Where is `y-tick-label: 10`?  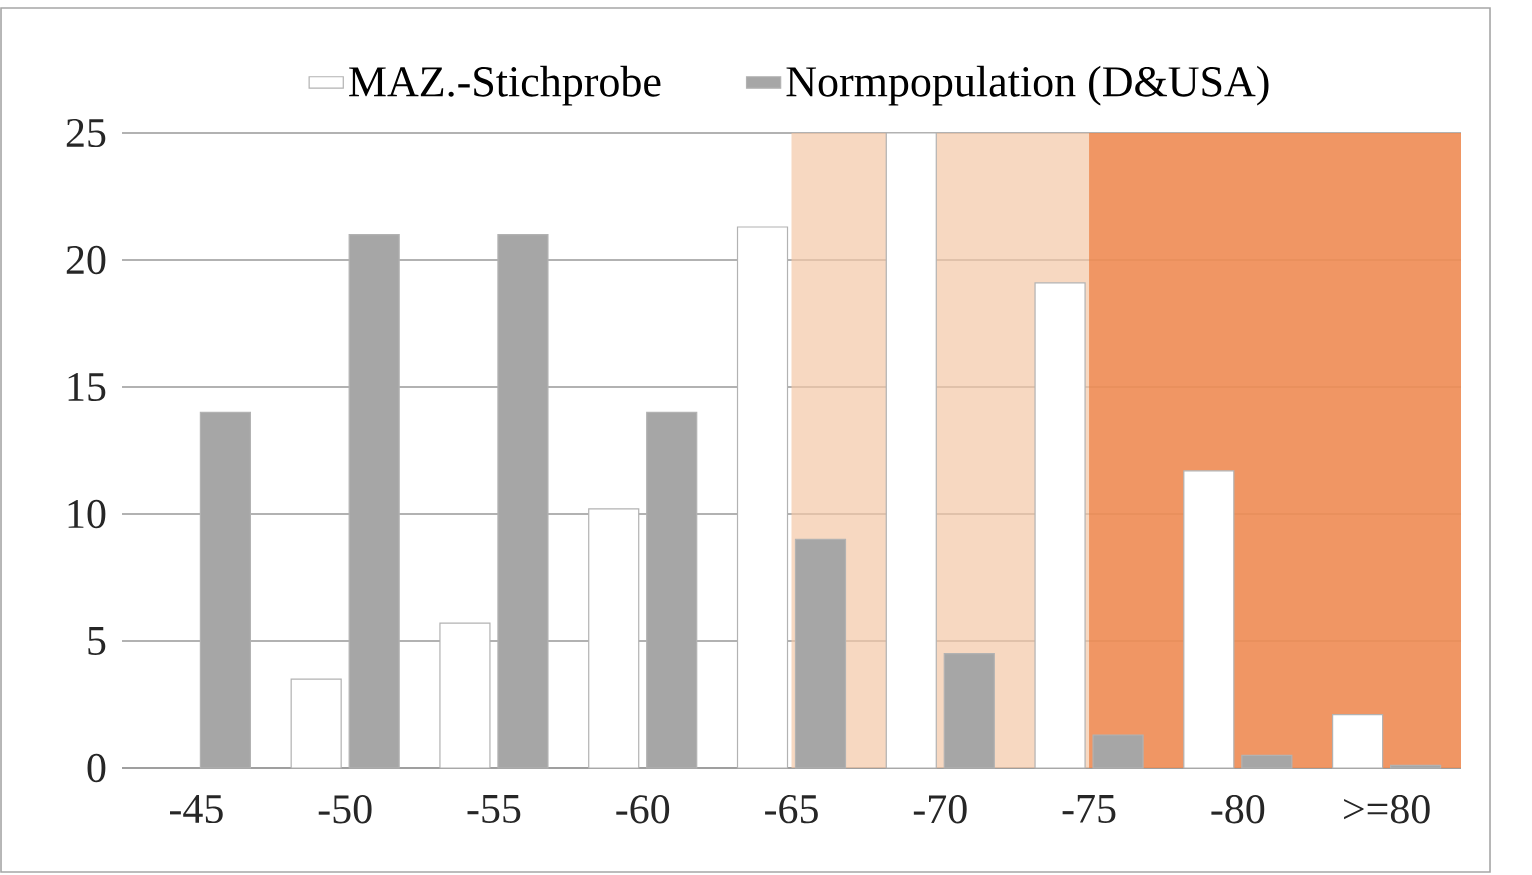
y-tick-label: 10 is located at coordinates (87, 514).